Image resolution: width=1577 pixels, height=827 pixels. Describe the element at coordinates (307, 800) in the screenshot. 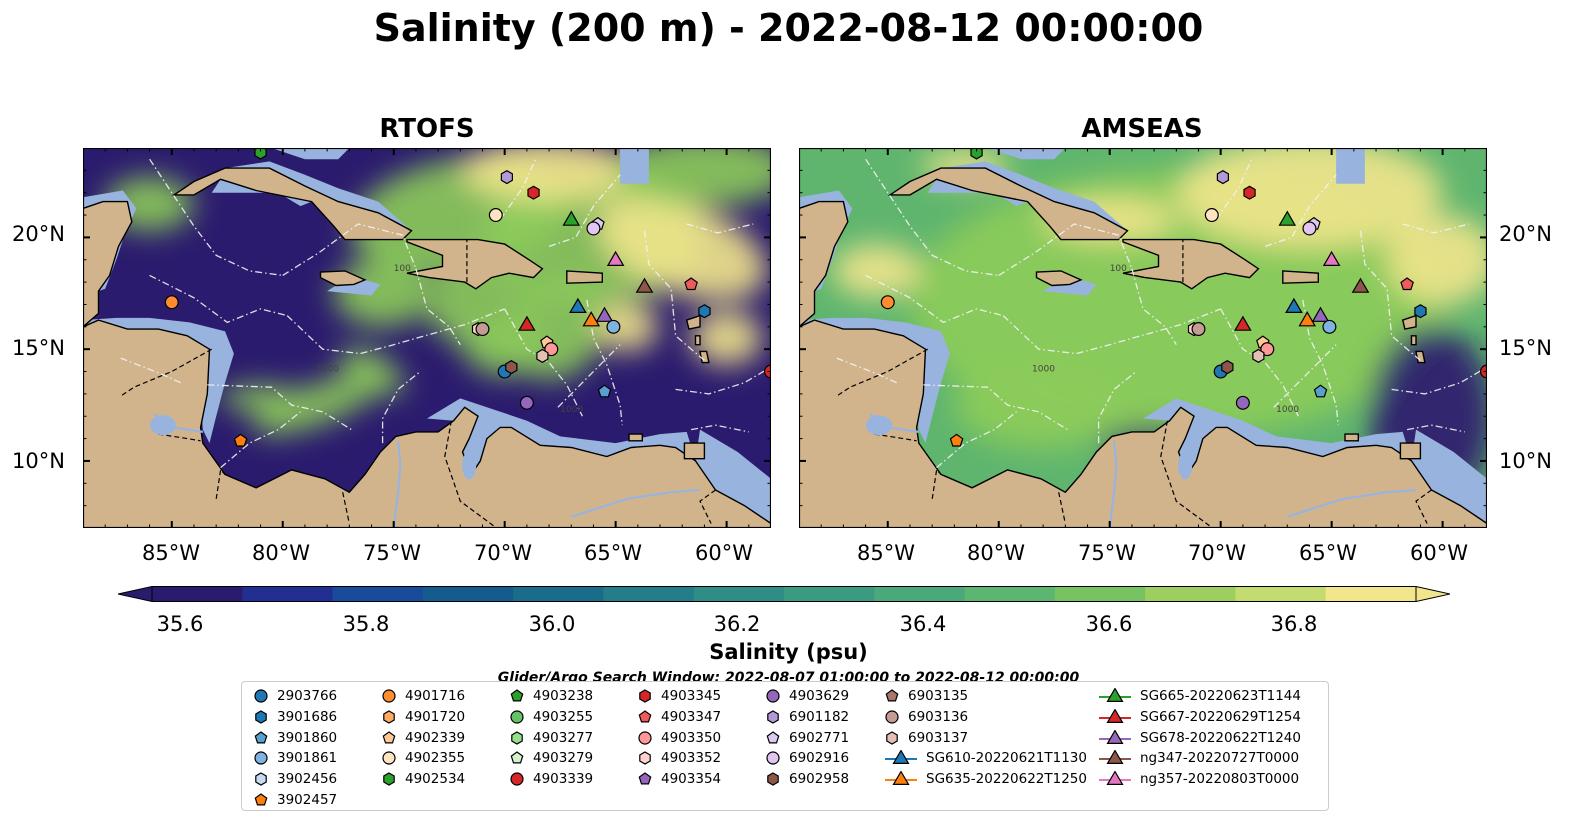

I see `legend-label: 3902457` at that location.